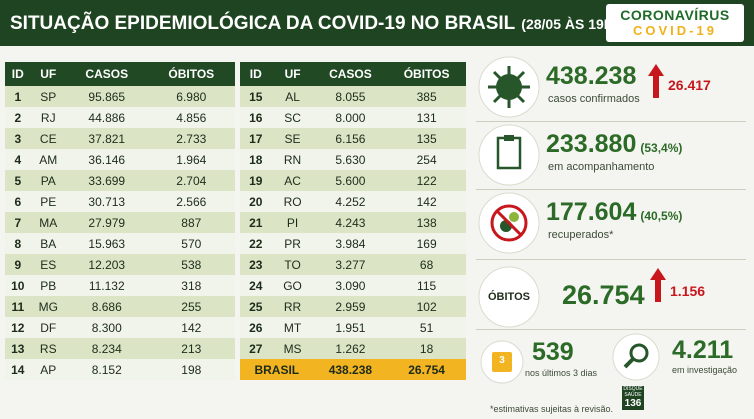 This screenshot has height=419, width=754. What do you see at coordinates (106, 201) in the screenshot?
I see `table-cell: 30.713` at bounding box center [106, 201].